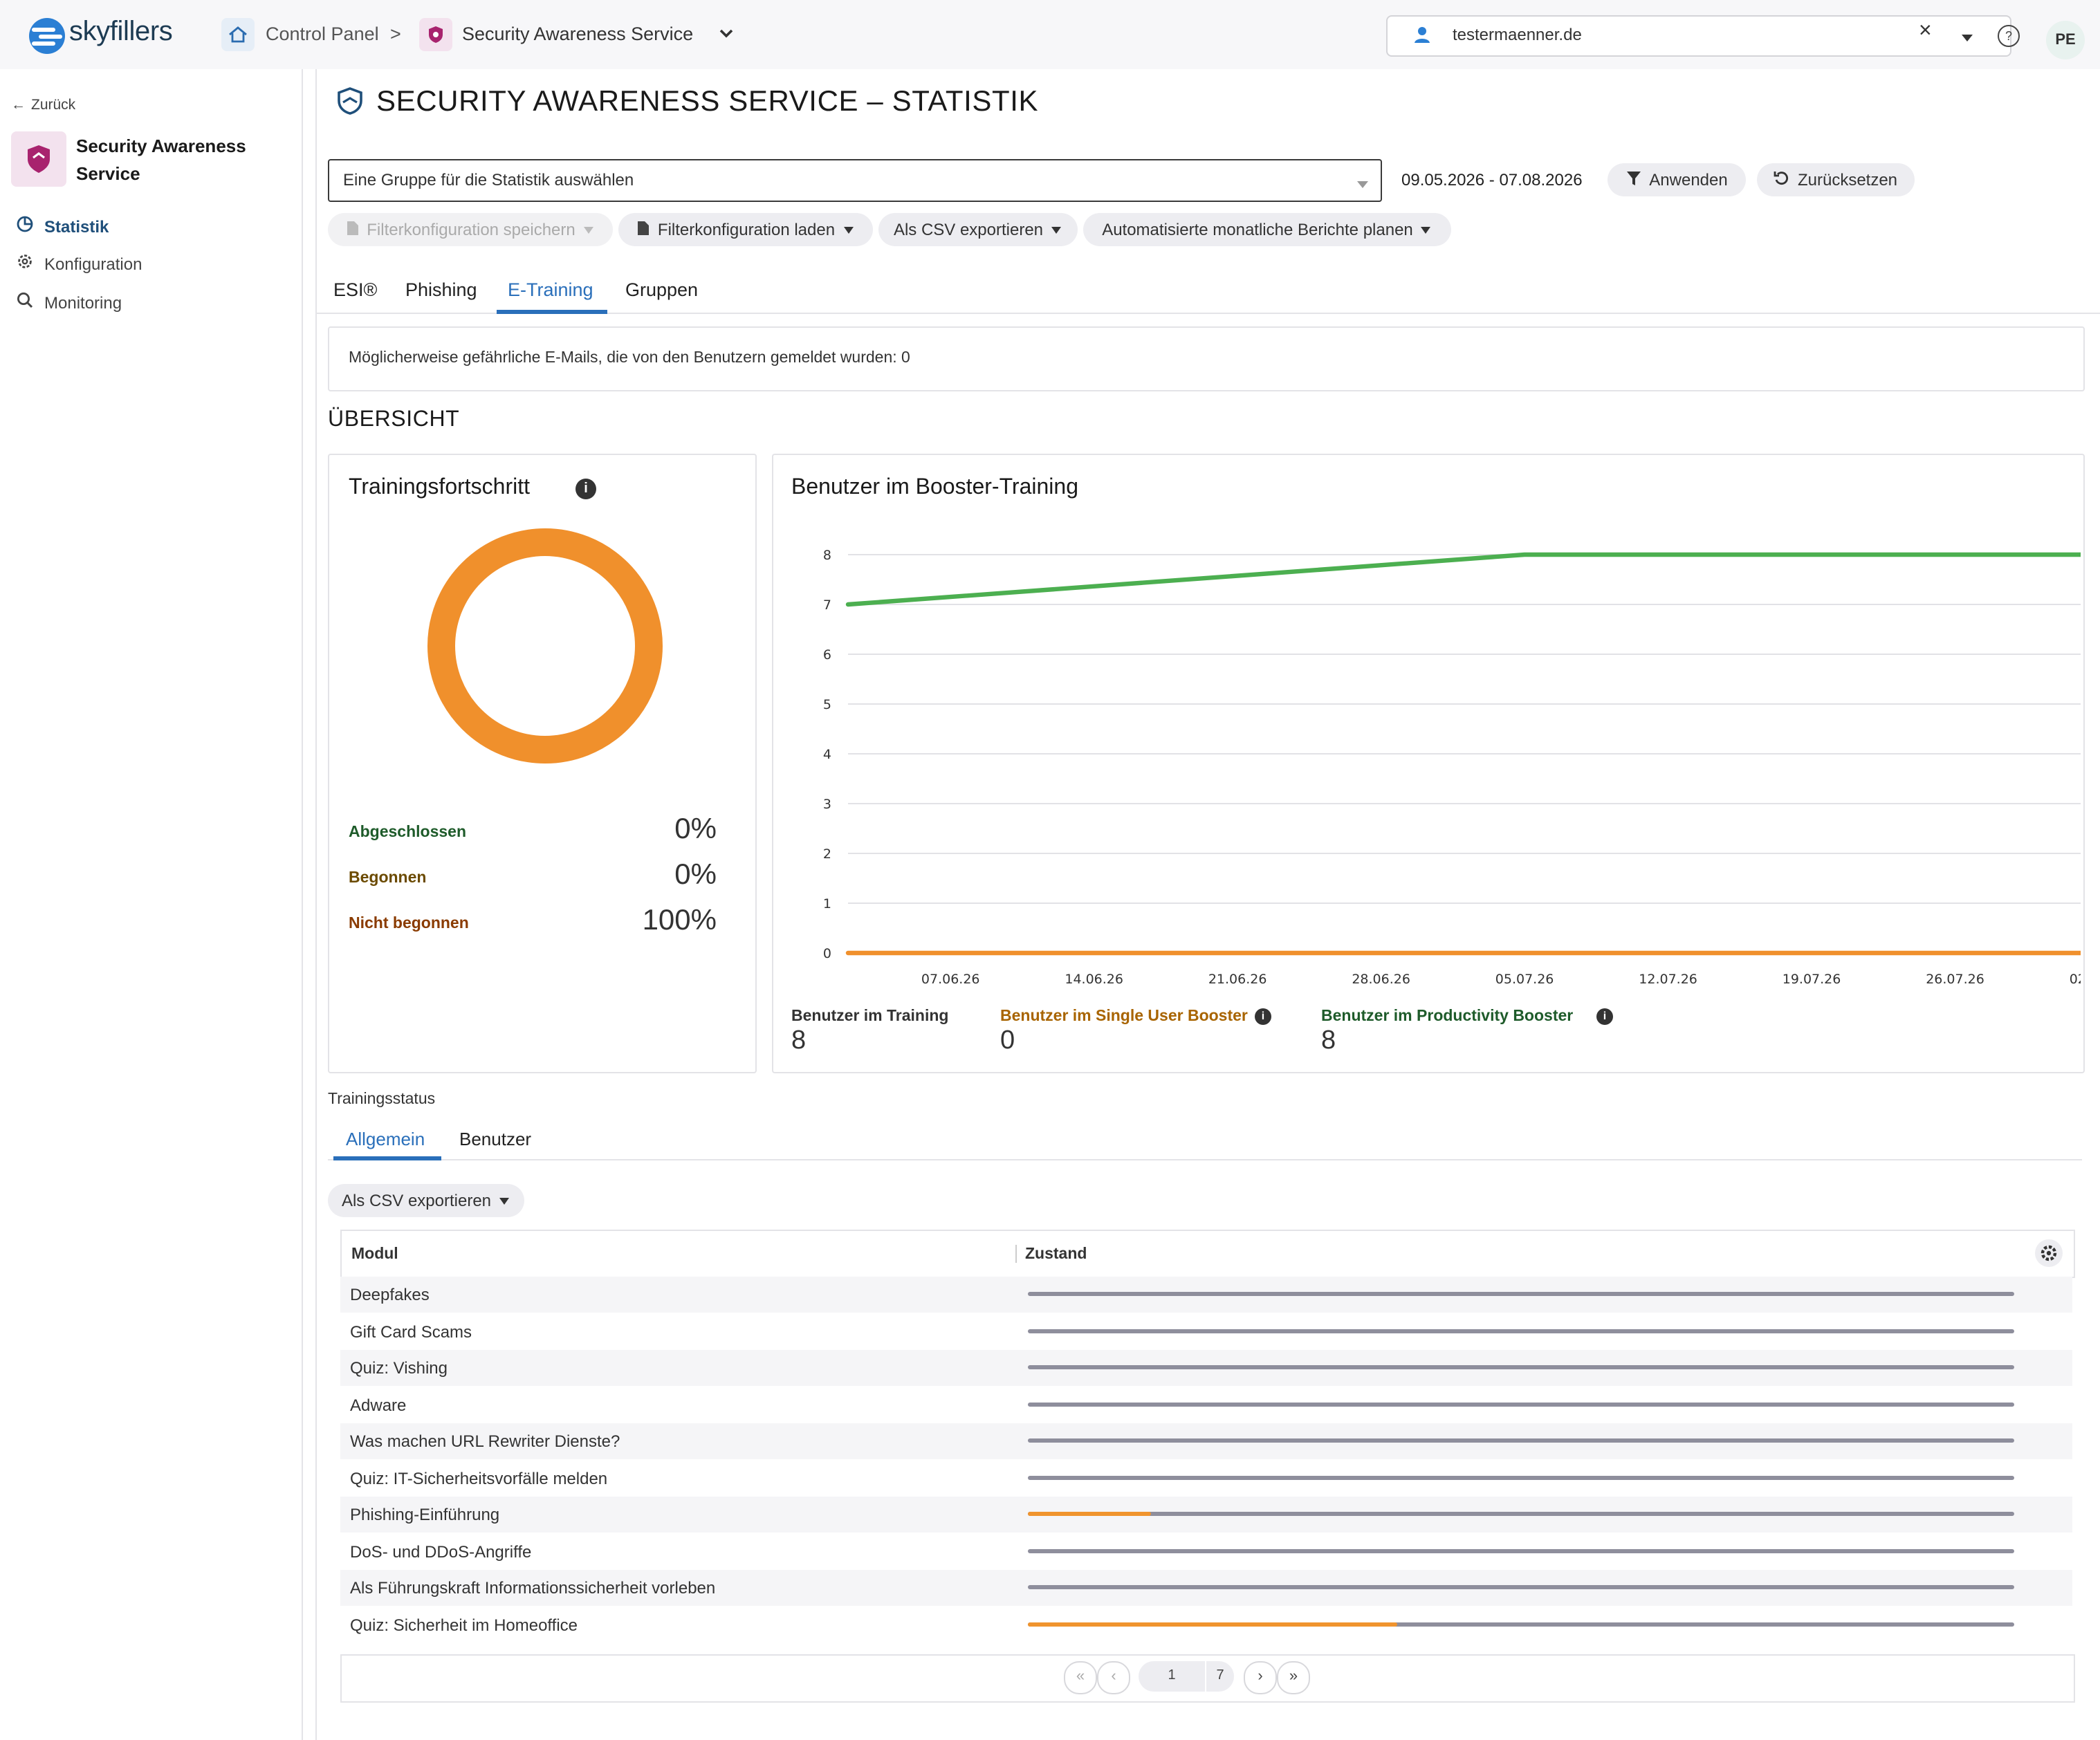  Describe the element at coordinates (416, 1201) in the screenshot. I see `status-csv-label: Als CSV exportieren` at that location.